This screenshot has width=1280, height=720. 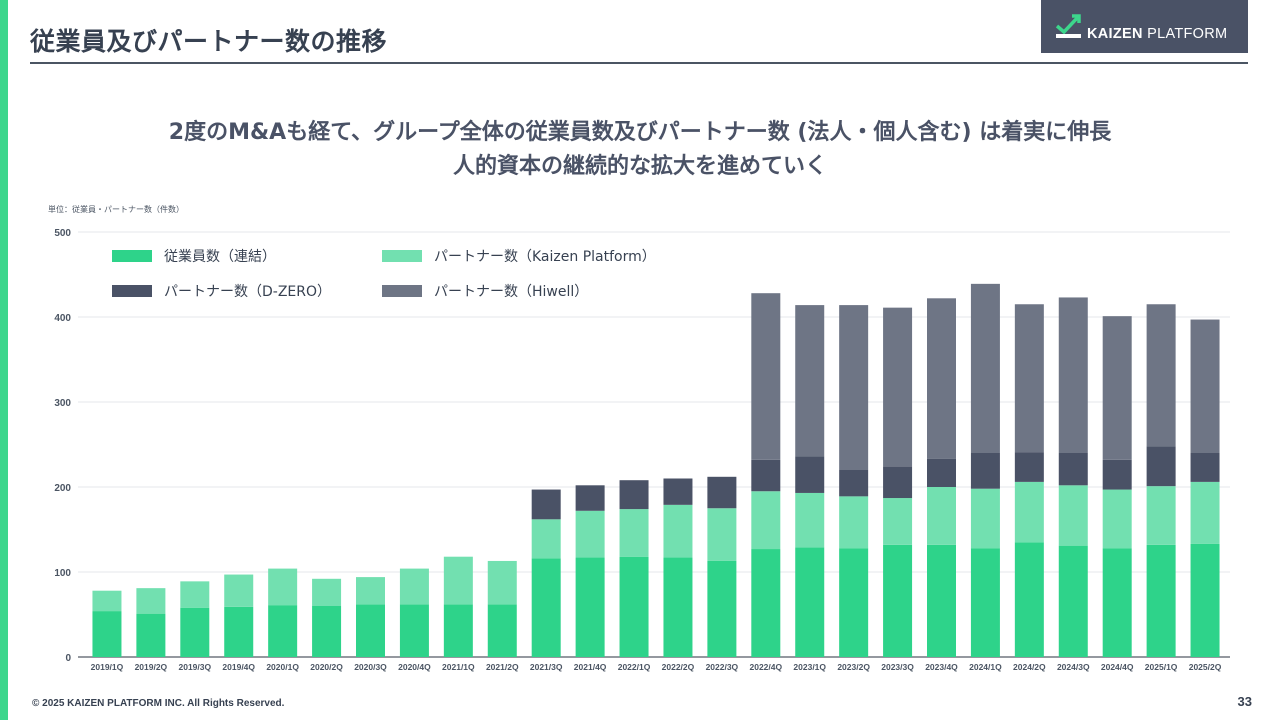 I want to click on x-tick-label: 2021/4Q, so click(x=590, y=667).